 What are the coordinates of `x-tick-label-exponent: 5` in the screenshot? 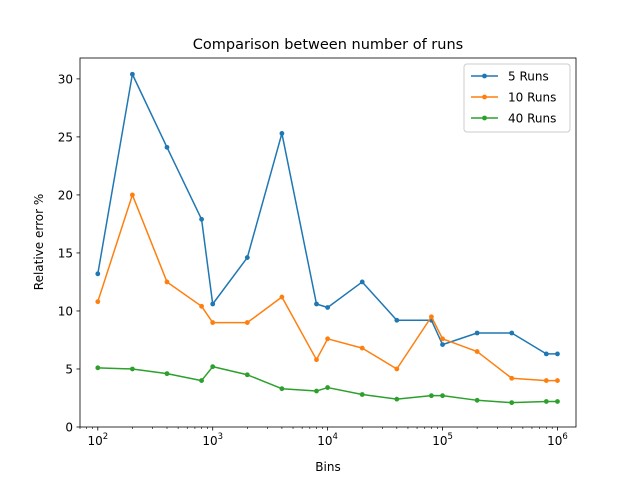 It's located at (449, 437).